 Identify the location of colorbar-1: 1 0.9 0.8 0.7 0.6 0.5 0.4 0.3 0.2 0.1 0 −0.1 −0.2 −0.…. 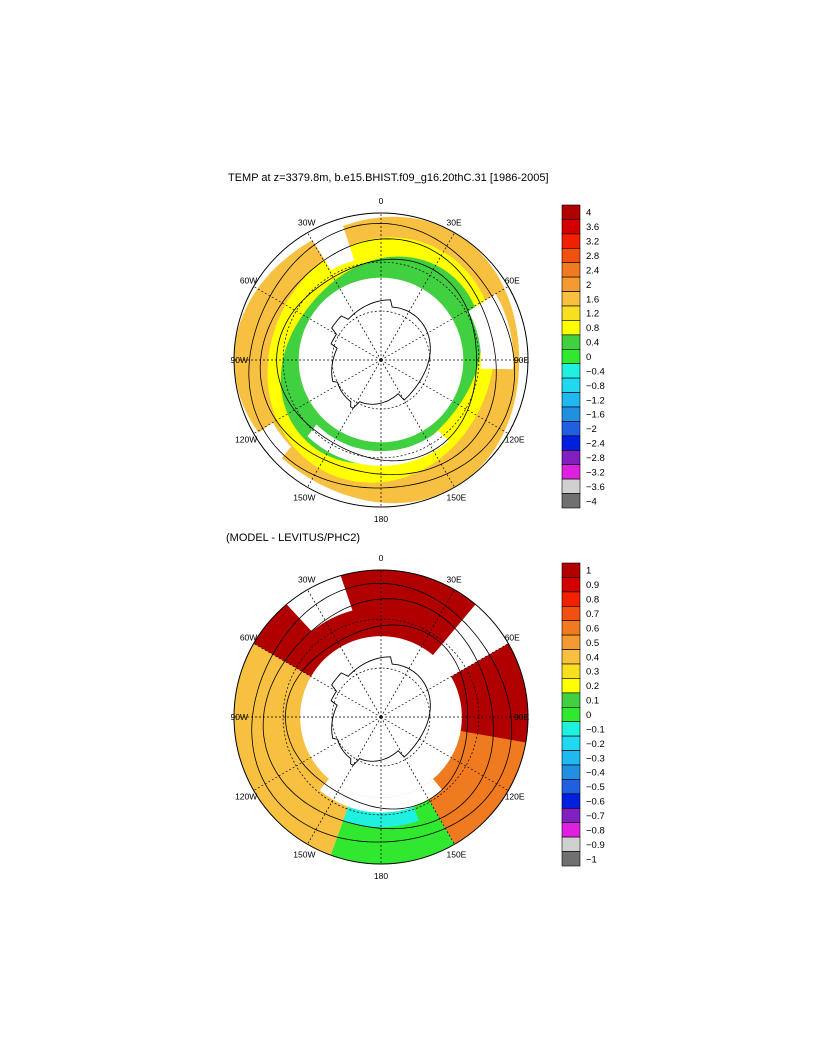
(583, 714).